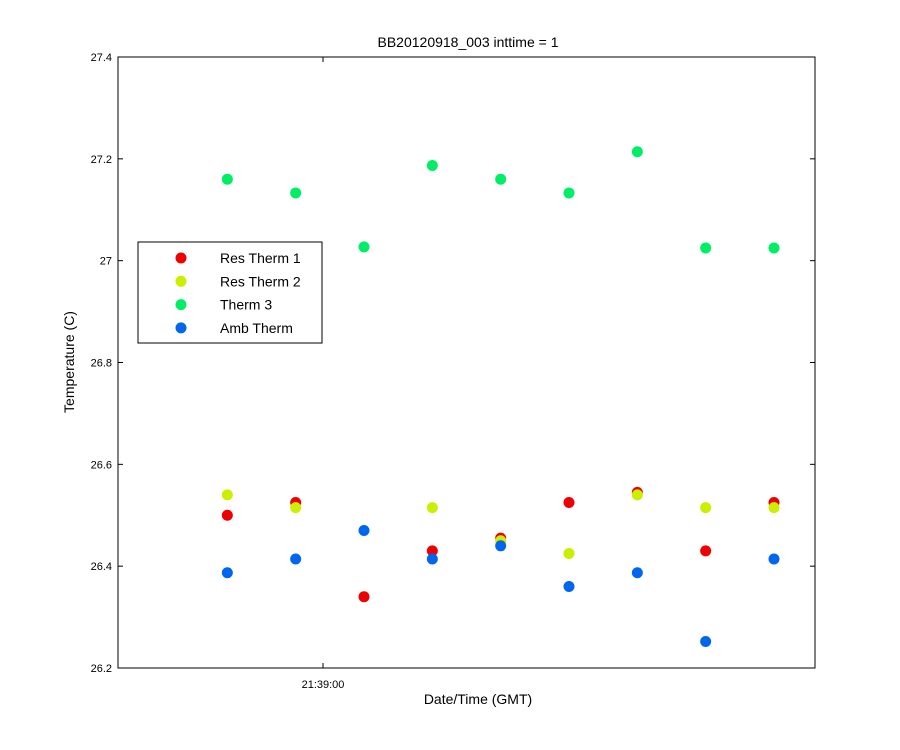 The width and height of the screenshot is (900, 750). What do you see at coordinates (106, 262) in the screenshot?
I see `y-tick-label: 27` at bounding box center [106, 262].